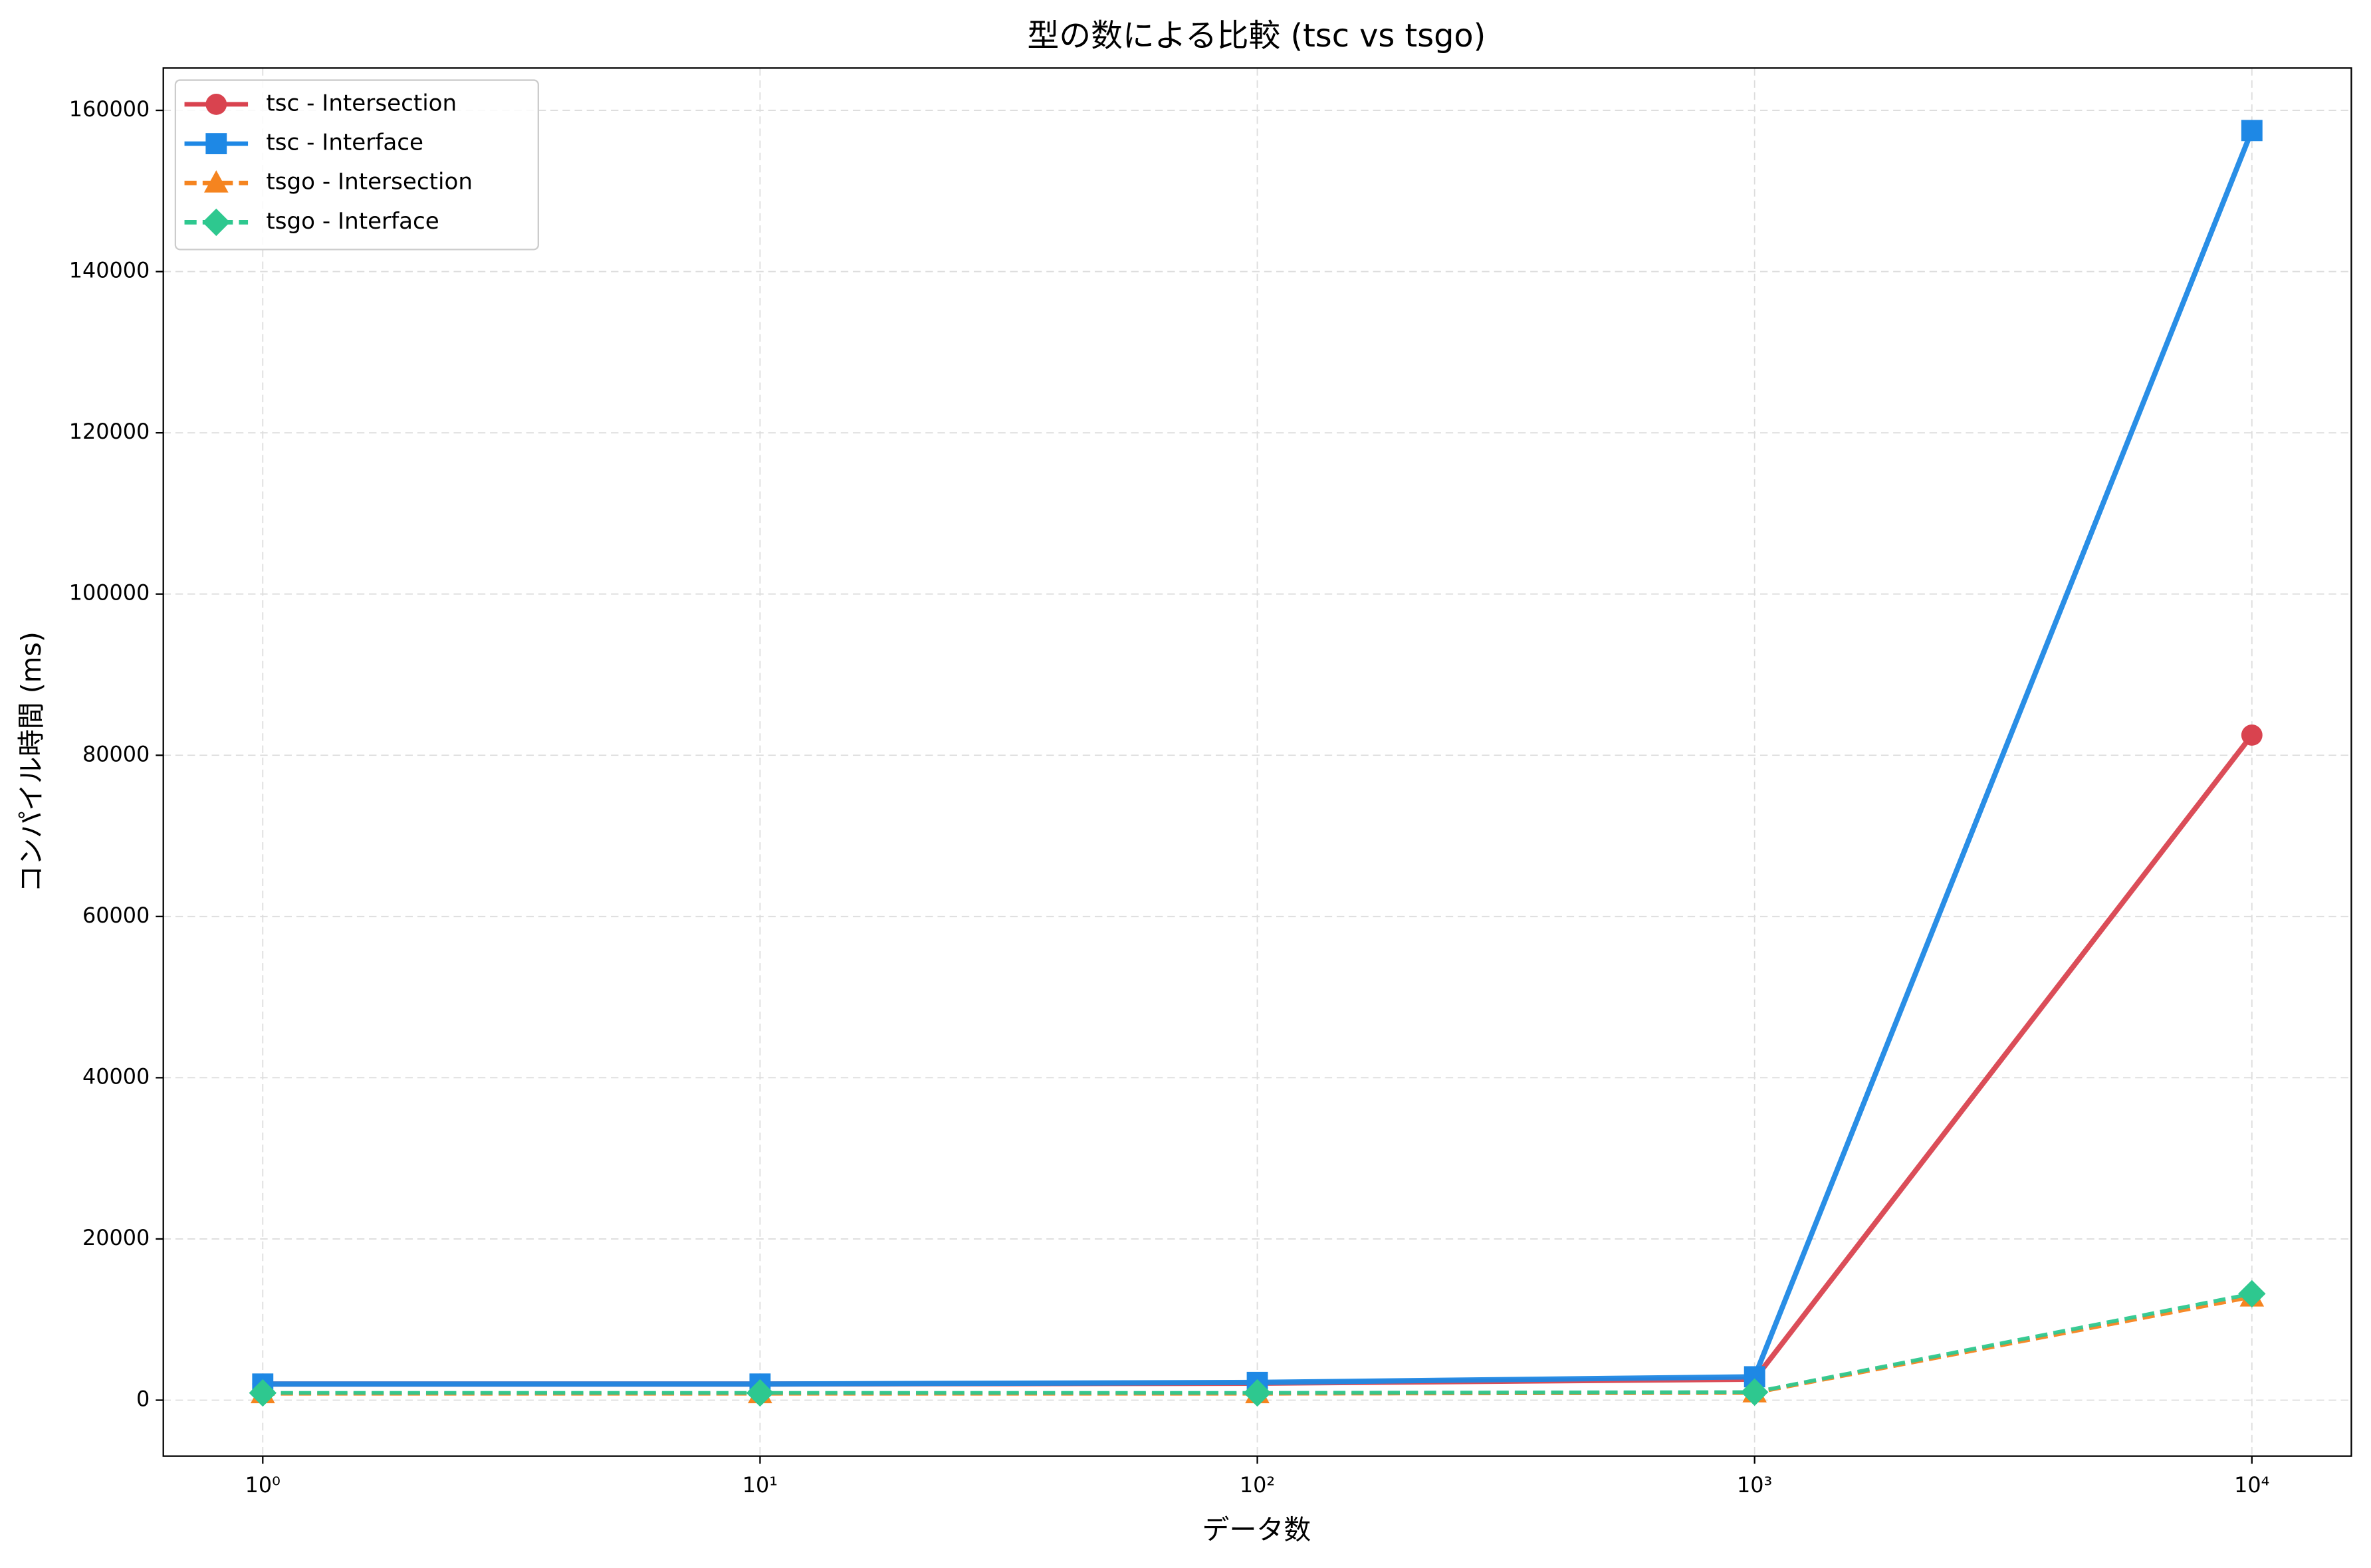  I want to click on y-tick-label: 60000, so click(116, 915).